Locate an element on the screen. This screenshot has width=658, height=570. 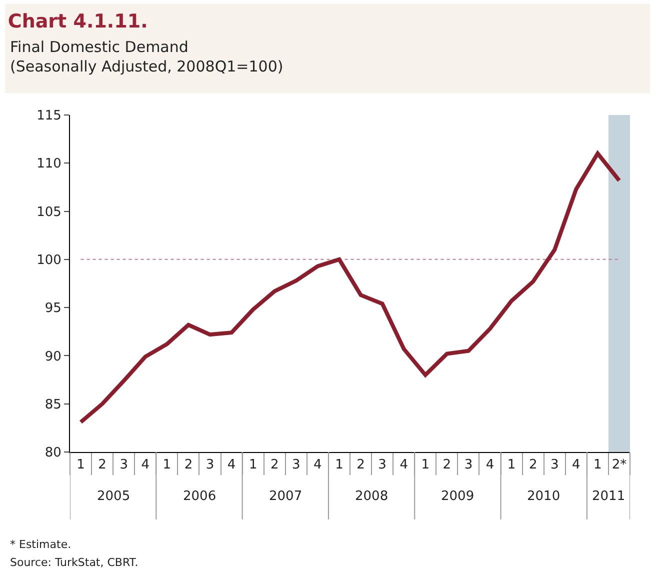
y-tick-label: 80 is located at coordinates (53, 453).